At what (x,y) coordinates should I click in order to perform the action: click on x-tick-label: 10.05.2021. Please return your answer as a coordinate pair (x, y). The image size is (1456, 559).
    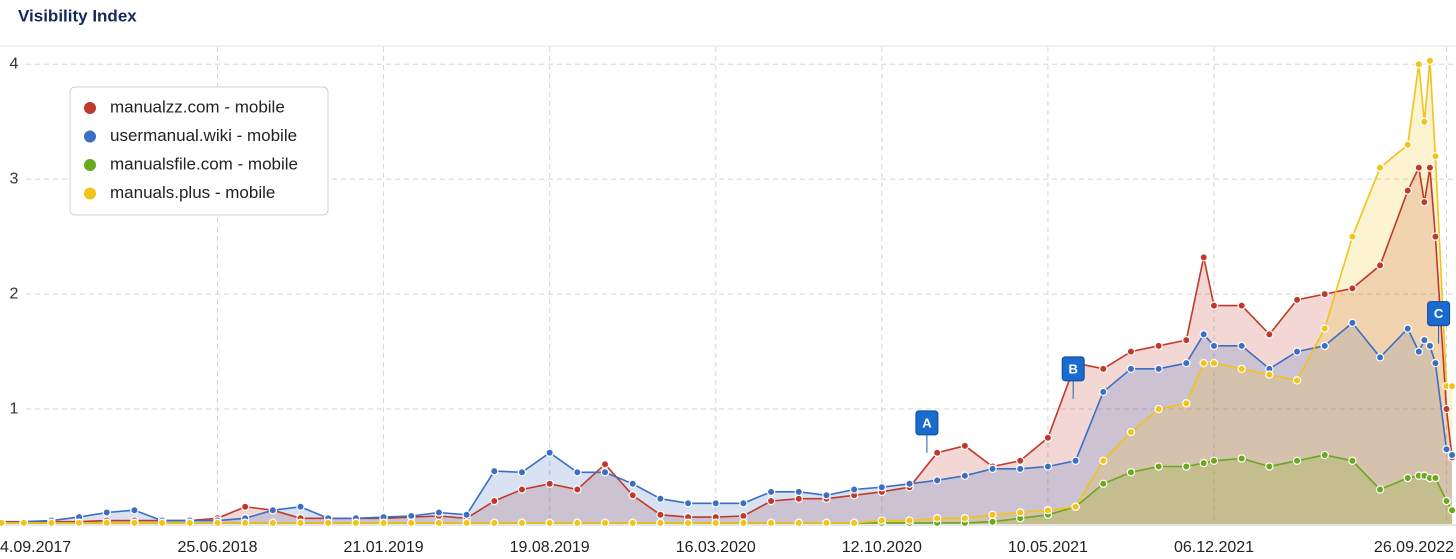
    Looking at the image, I should click on (1048, 547).